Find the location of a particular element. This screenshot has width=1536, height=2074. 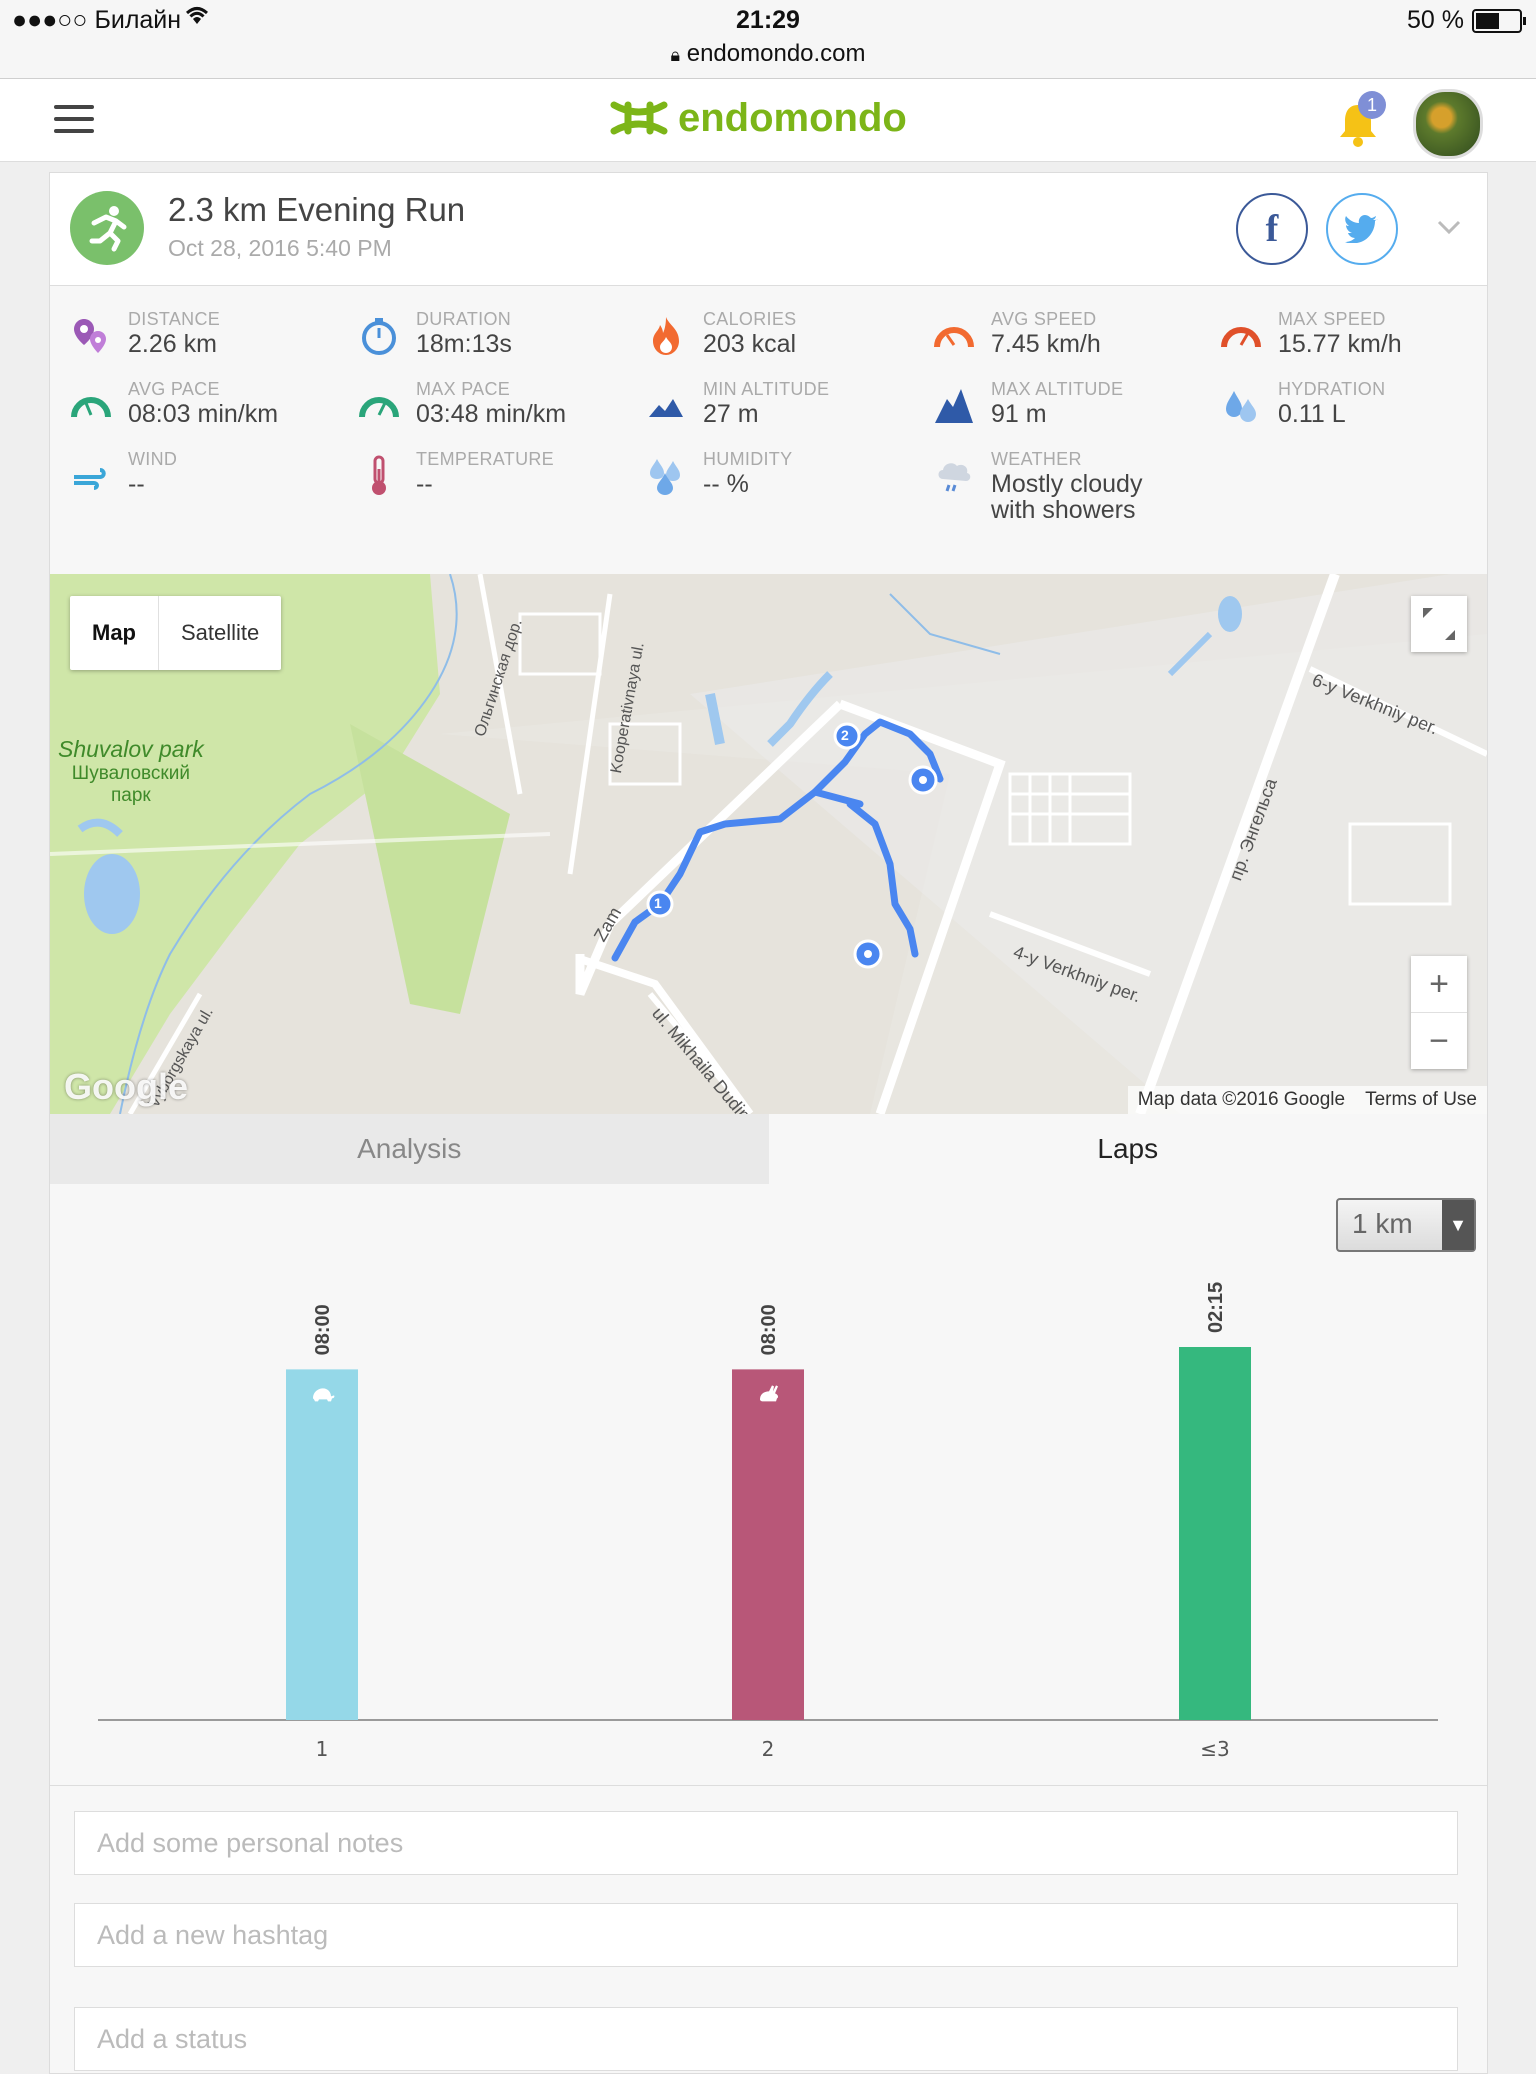

stat-value: Mostly cloudy with showers is located at coordinates (1067, 497).